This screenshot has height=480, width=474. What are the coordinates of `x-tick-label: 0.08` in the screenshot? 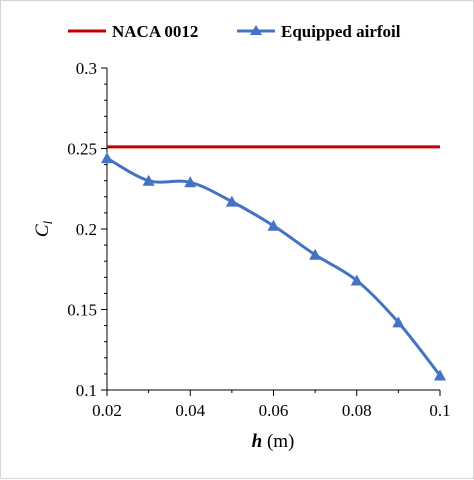 It's located at (357, 410).